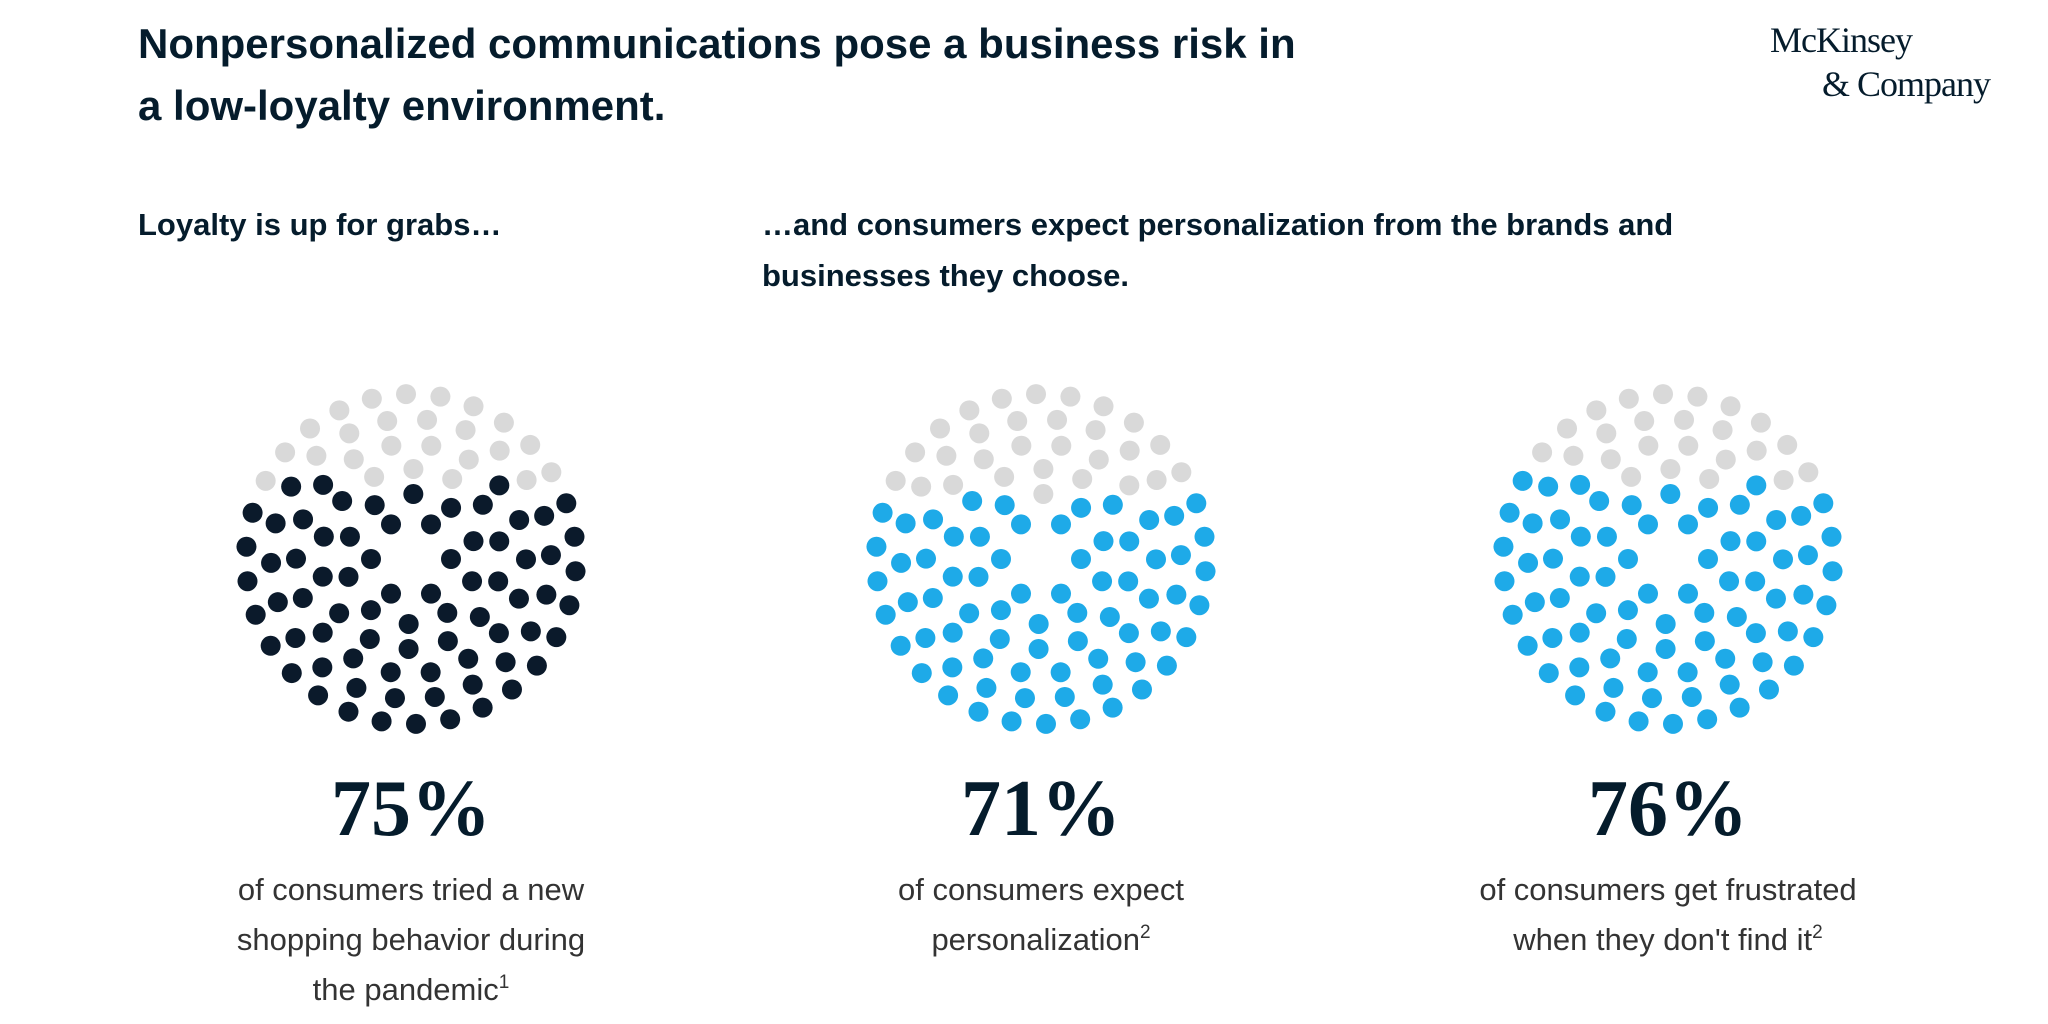 The height and width of the screenshot is (1024, 2048). Describe the element at coordinates (1841, 40) in the screenshot. I see `logo-line: McKinsey` at that location.